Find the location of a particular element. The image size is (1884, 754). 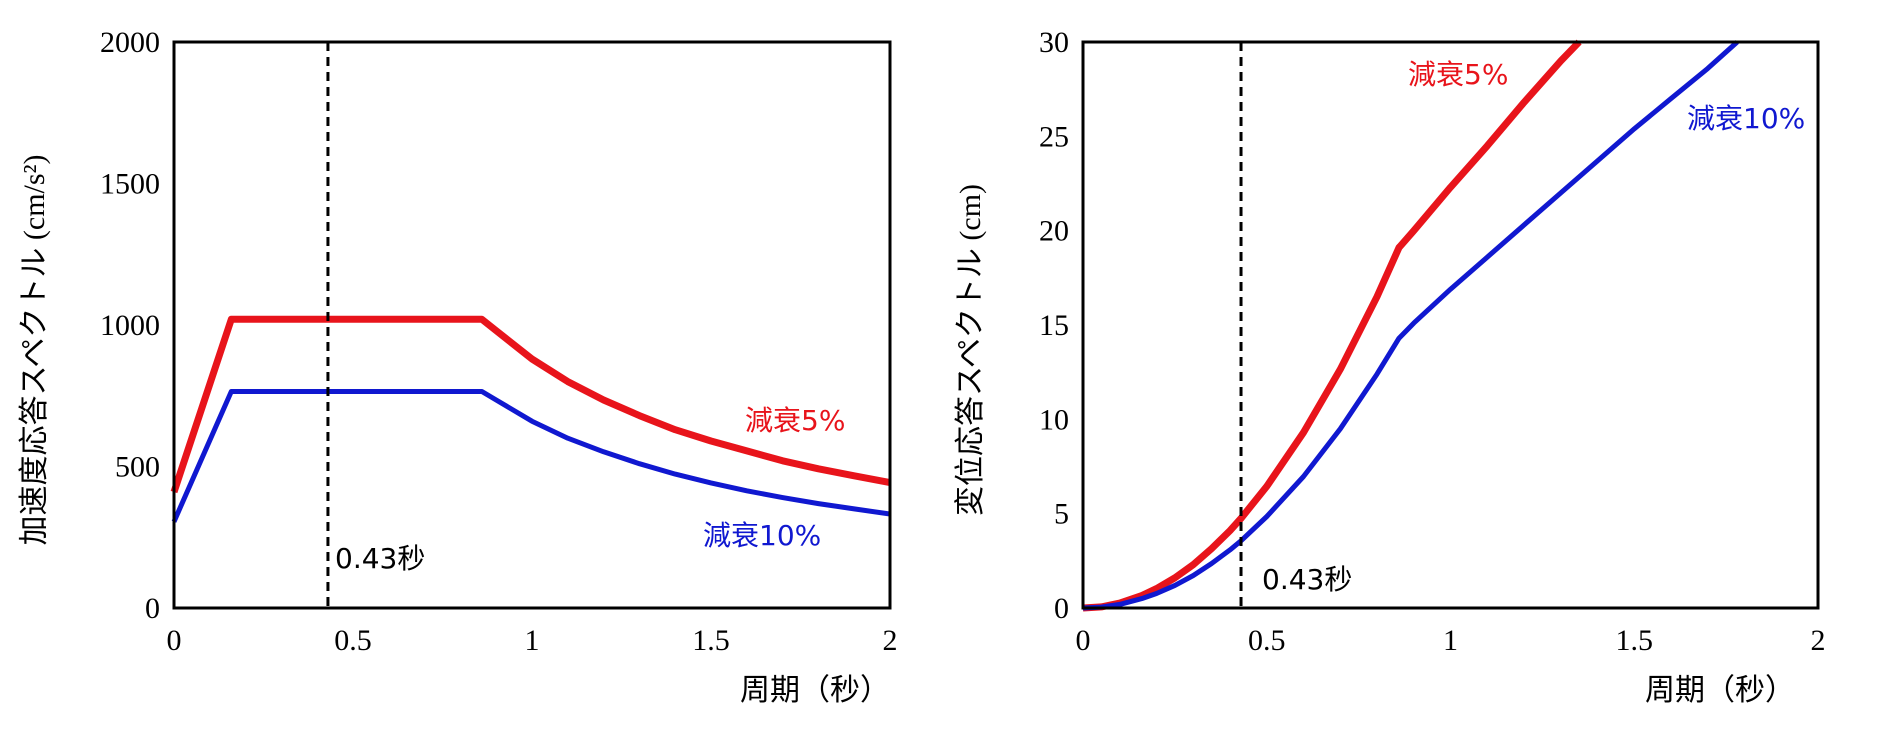

displacement-x-tick-label: 1.5 is located at coordinates (1635, 640).